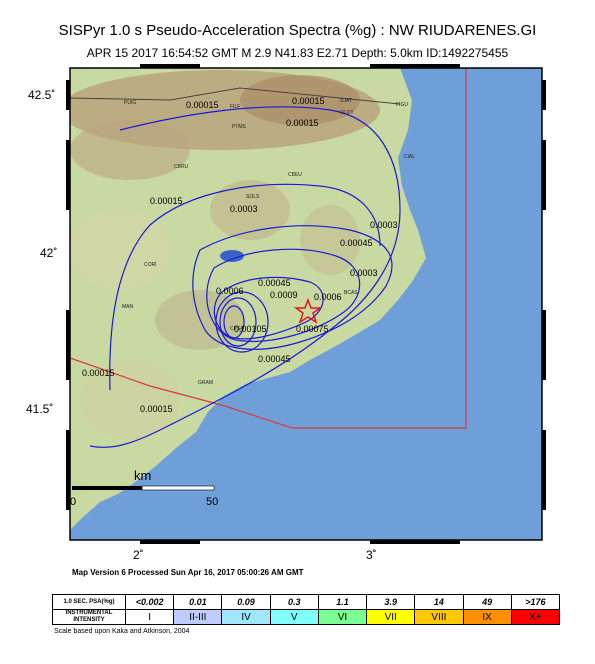 This screenshot has height=664, width=595. What do you see at coordinates (40, 409) in the screenshot?
I see `lat-label-41-5: 41.5˚` at bounding box center [40, 409].